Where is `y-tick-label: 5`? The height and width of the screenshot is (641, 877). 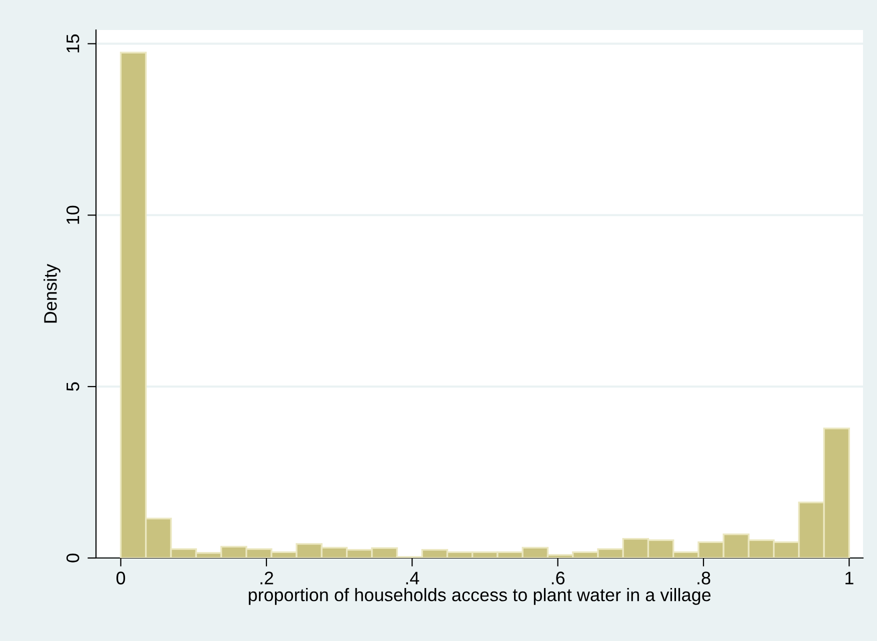 y-tick-label: 5 is located at coordinates (73, 386).